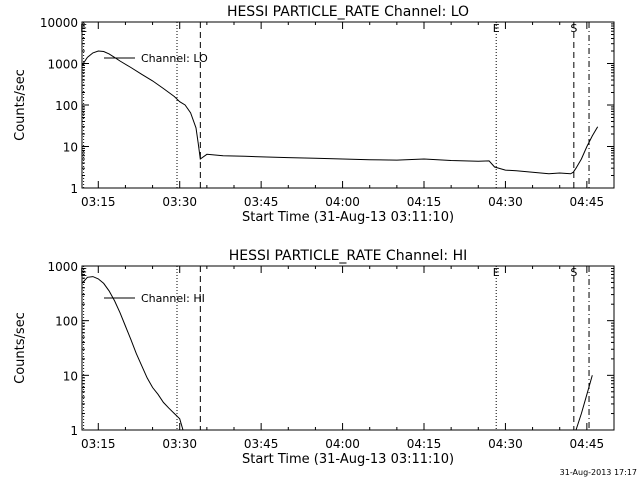 The width and height of the screenshot is (640, 480). What do you see at coordinates (348, 256) in the screenshot?
I see `chart-title: HESSI PARTICLE_RATE Channel: HI` at bounding box center [348, 256].